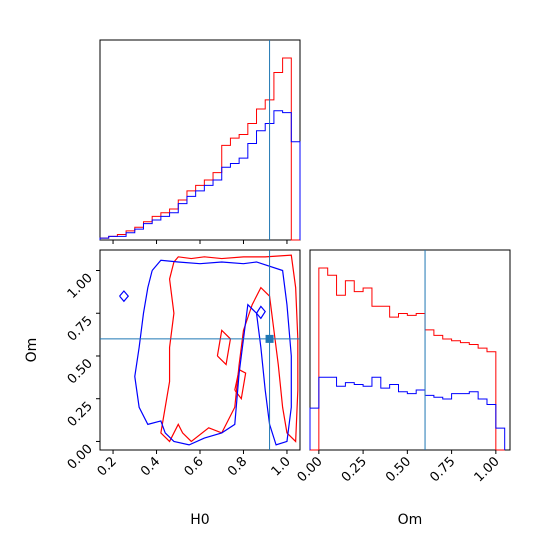 The image size is (550, 550). Describe the element at coordinates (398, 469) in the screenshot. I see `om-marginal-xtick-label: 0.50` at that location.